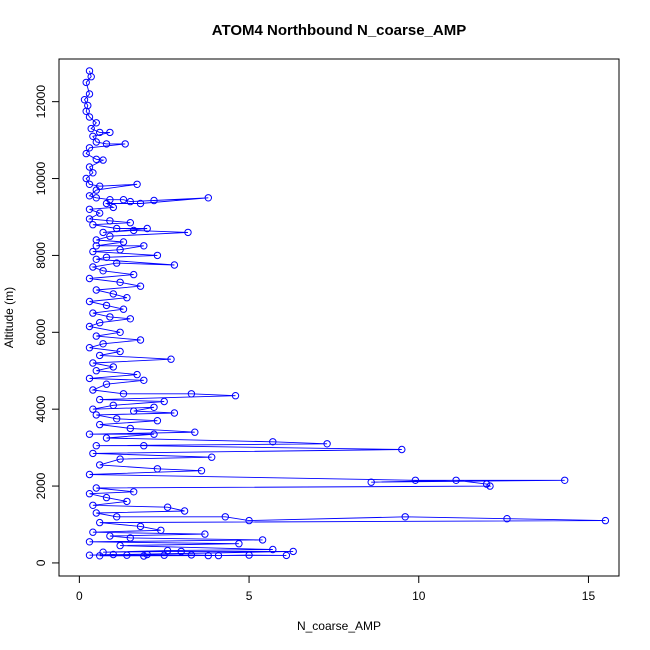 This screenshot has width=650, height=650. What do you see at coordinates (41, 562) in the screenshot?
I see `y-tick-label: 0` at bounding box center [41, 562].